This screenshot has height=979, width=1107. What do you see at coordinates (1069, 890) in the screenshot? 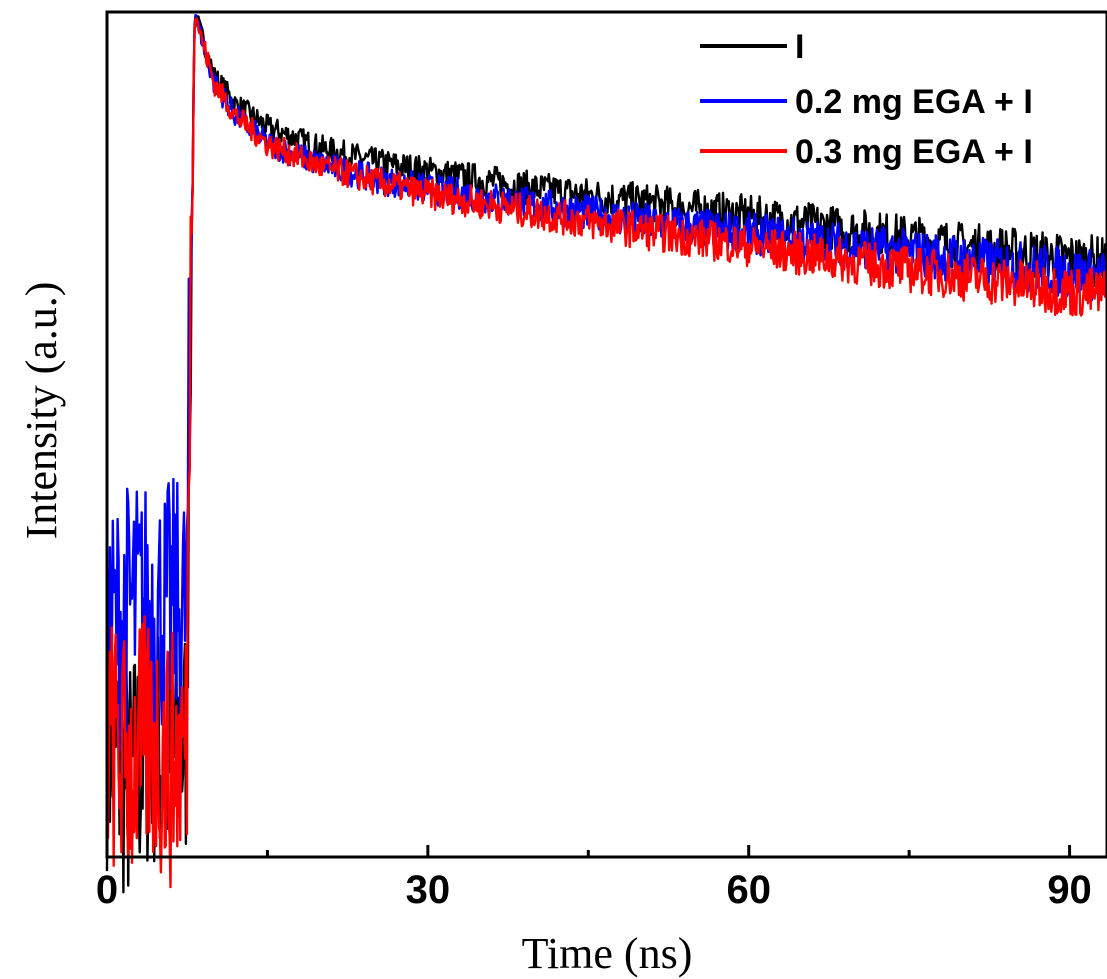
I see `x-tick-label: 90` at bounding box center [1069, 890].